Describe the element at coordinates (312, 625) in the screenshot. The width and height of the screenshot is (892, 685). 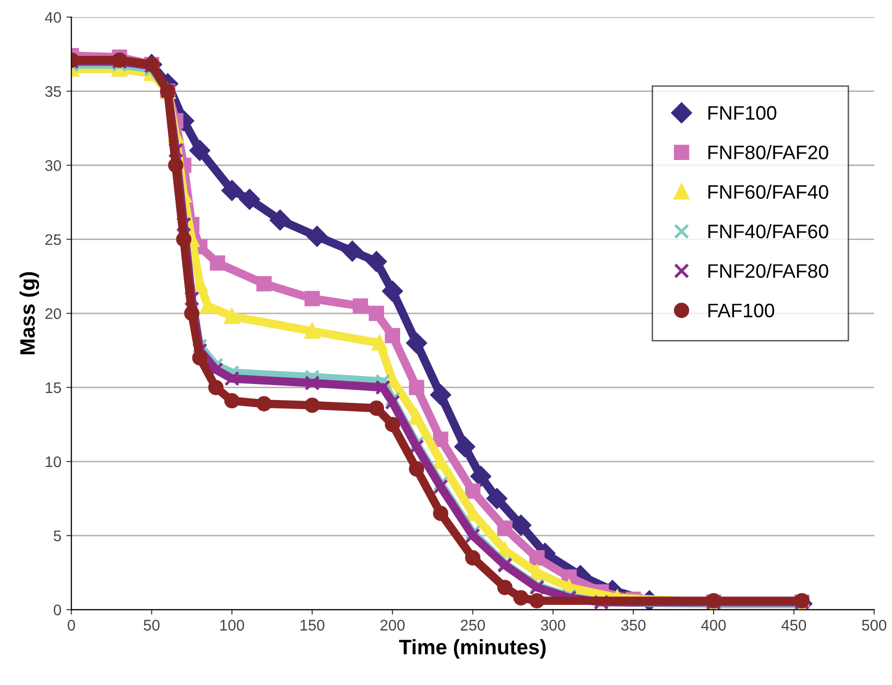
I see `x-tick-label: 150` at that location.